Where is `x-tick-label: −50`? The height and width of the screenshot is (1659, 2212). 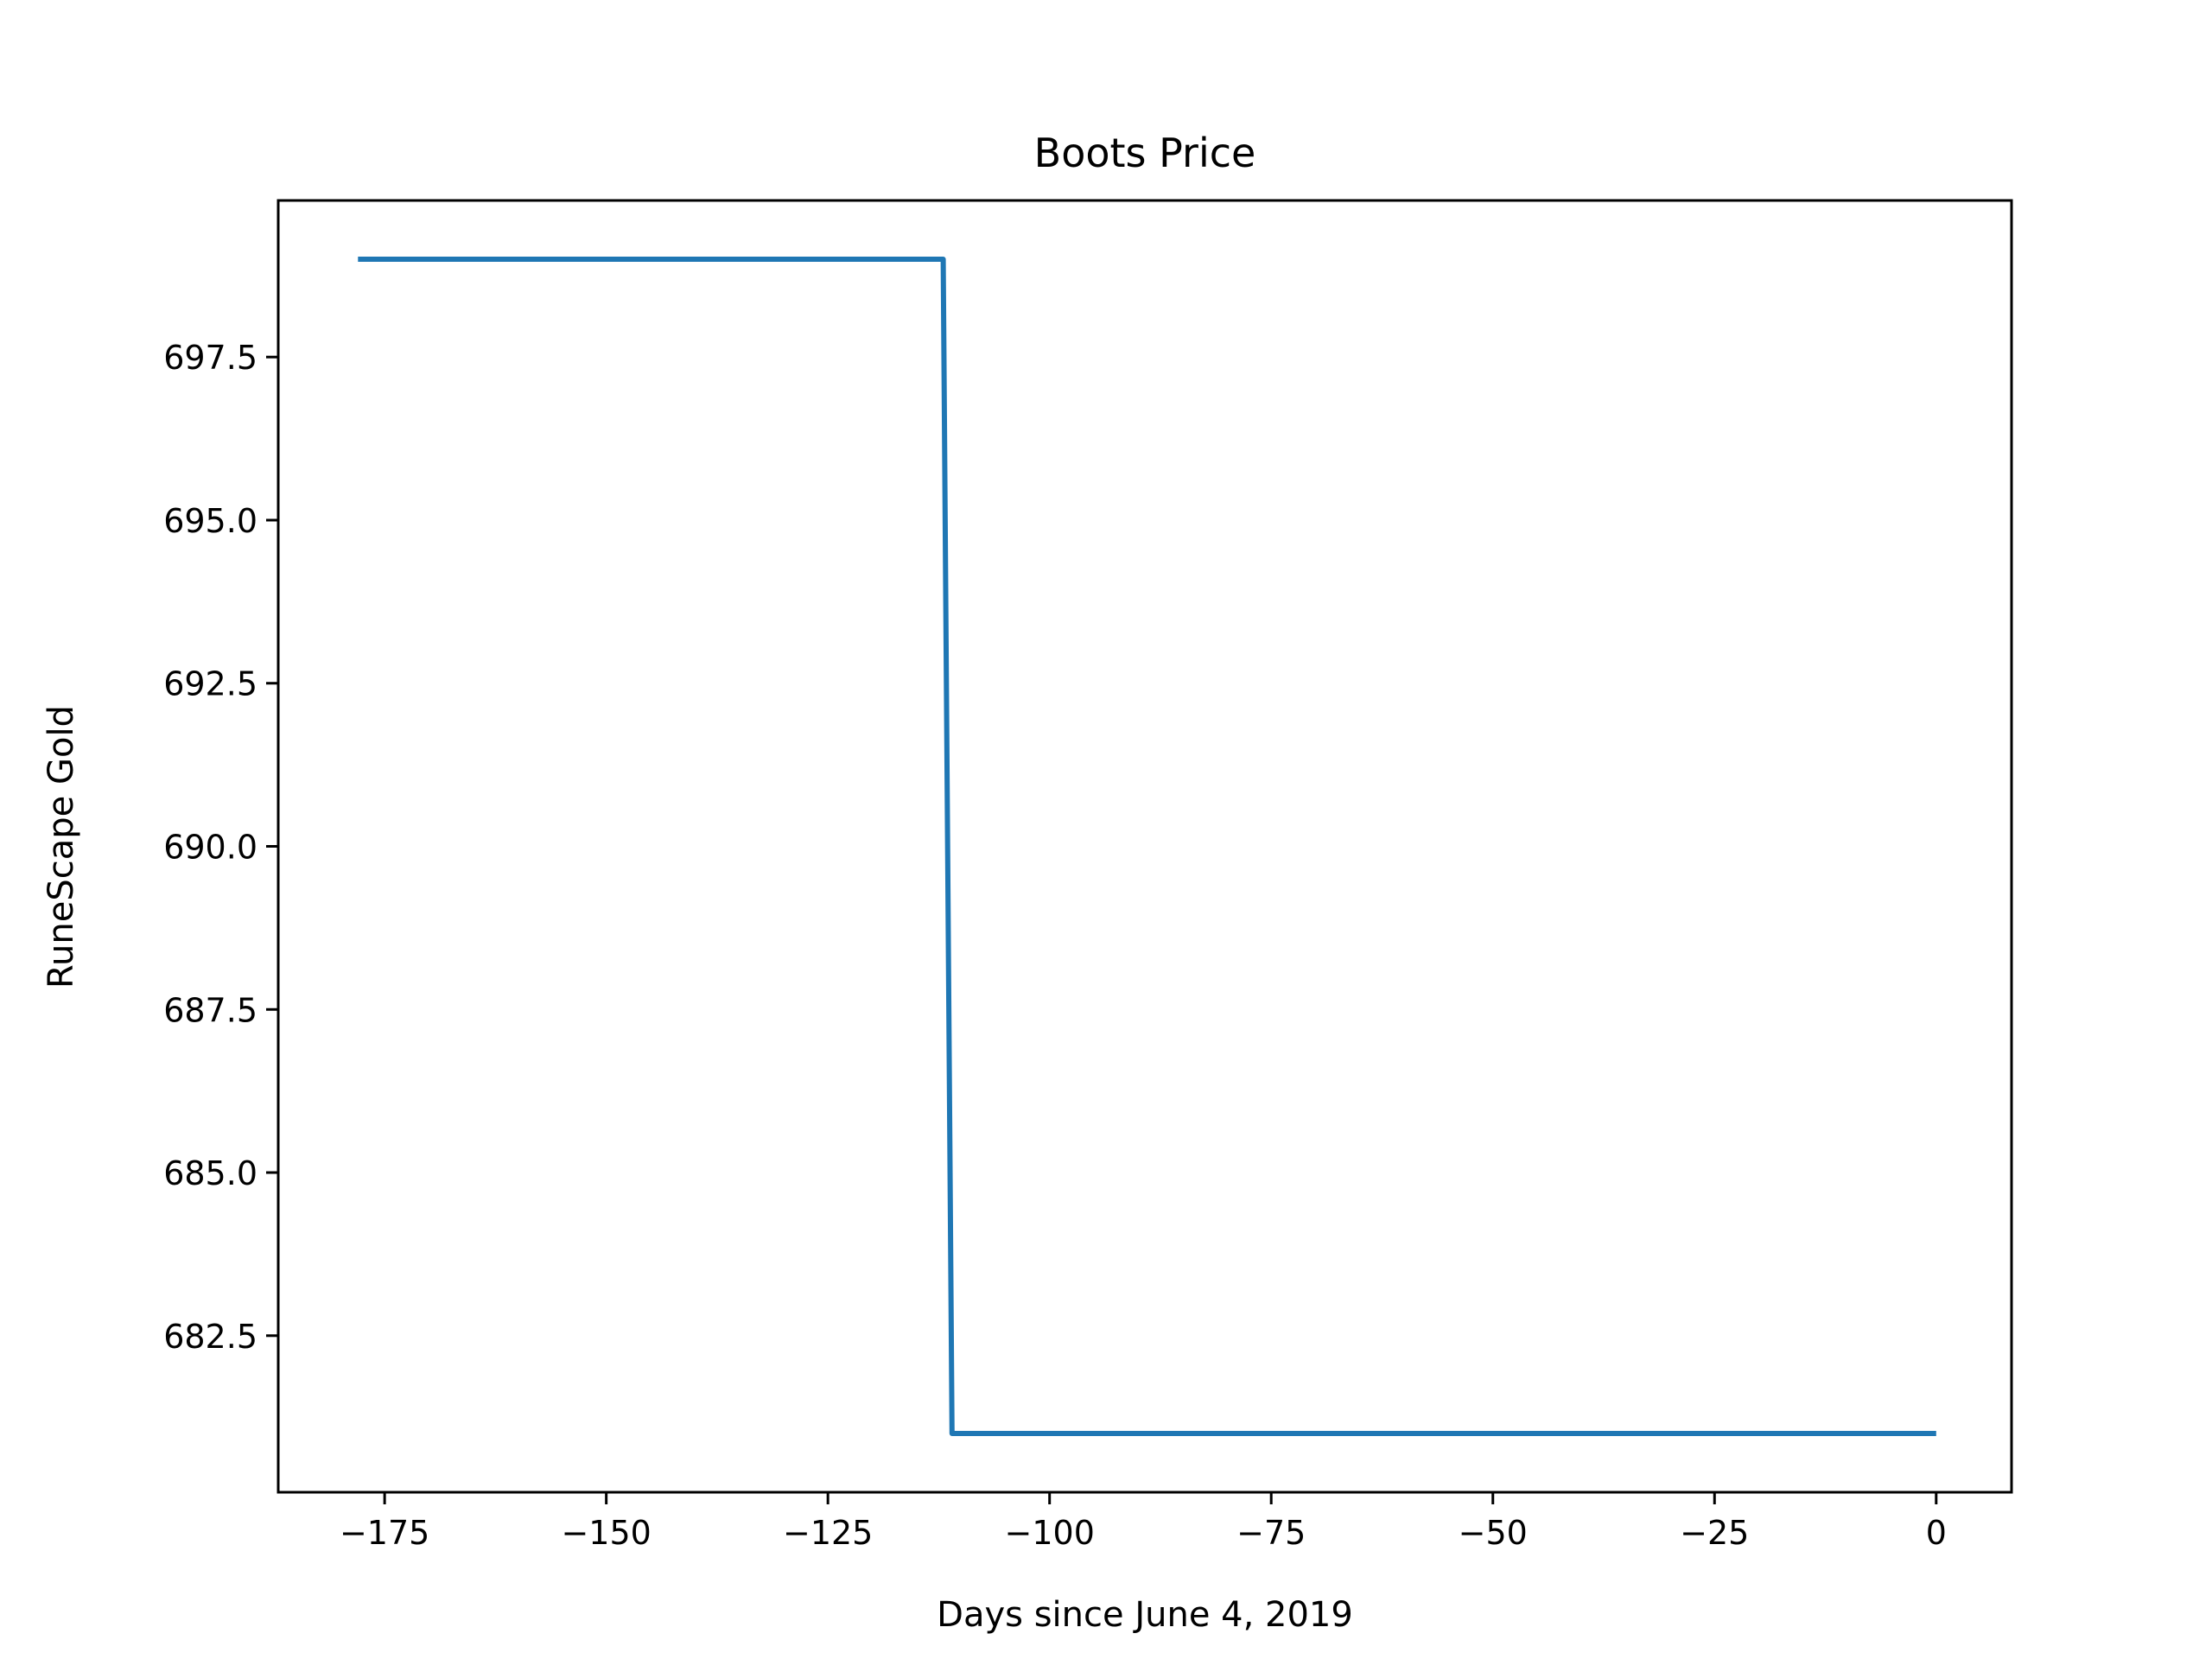 x-tick-label: −50 is located at coordinates (1493, 1533).